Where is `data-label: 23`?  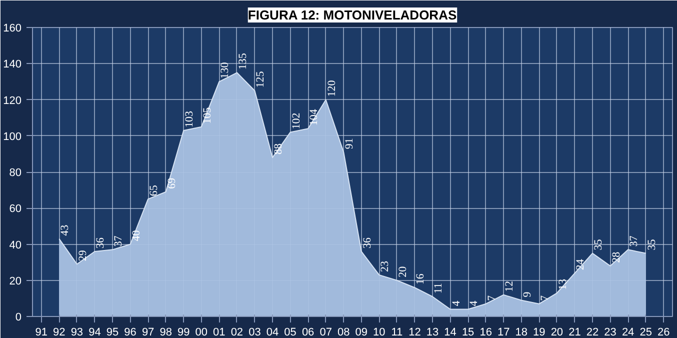 data-label: 23 is located at coordinates (385, 266).